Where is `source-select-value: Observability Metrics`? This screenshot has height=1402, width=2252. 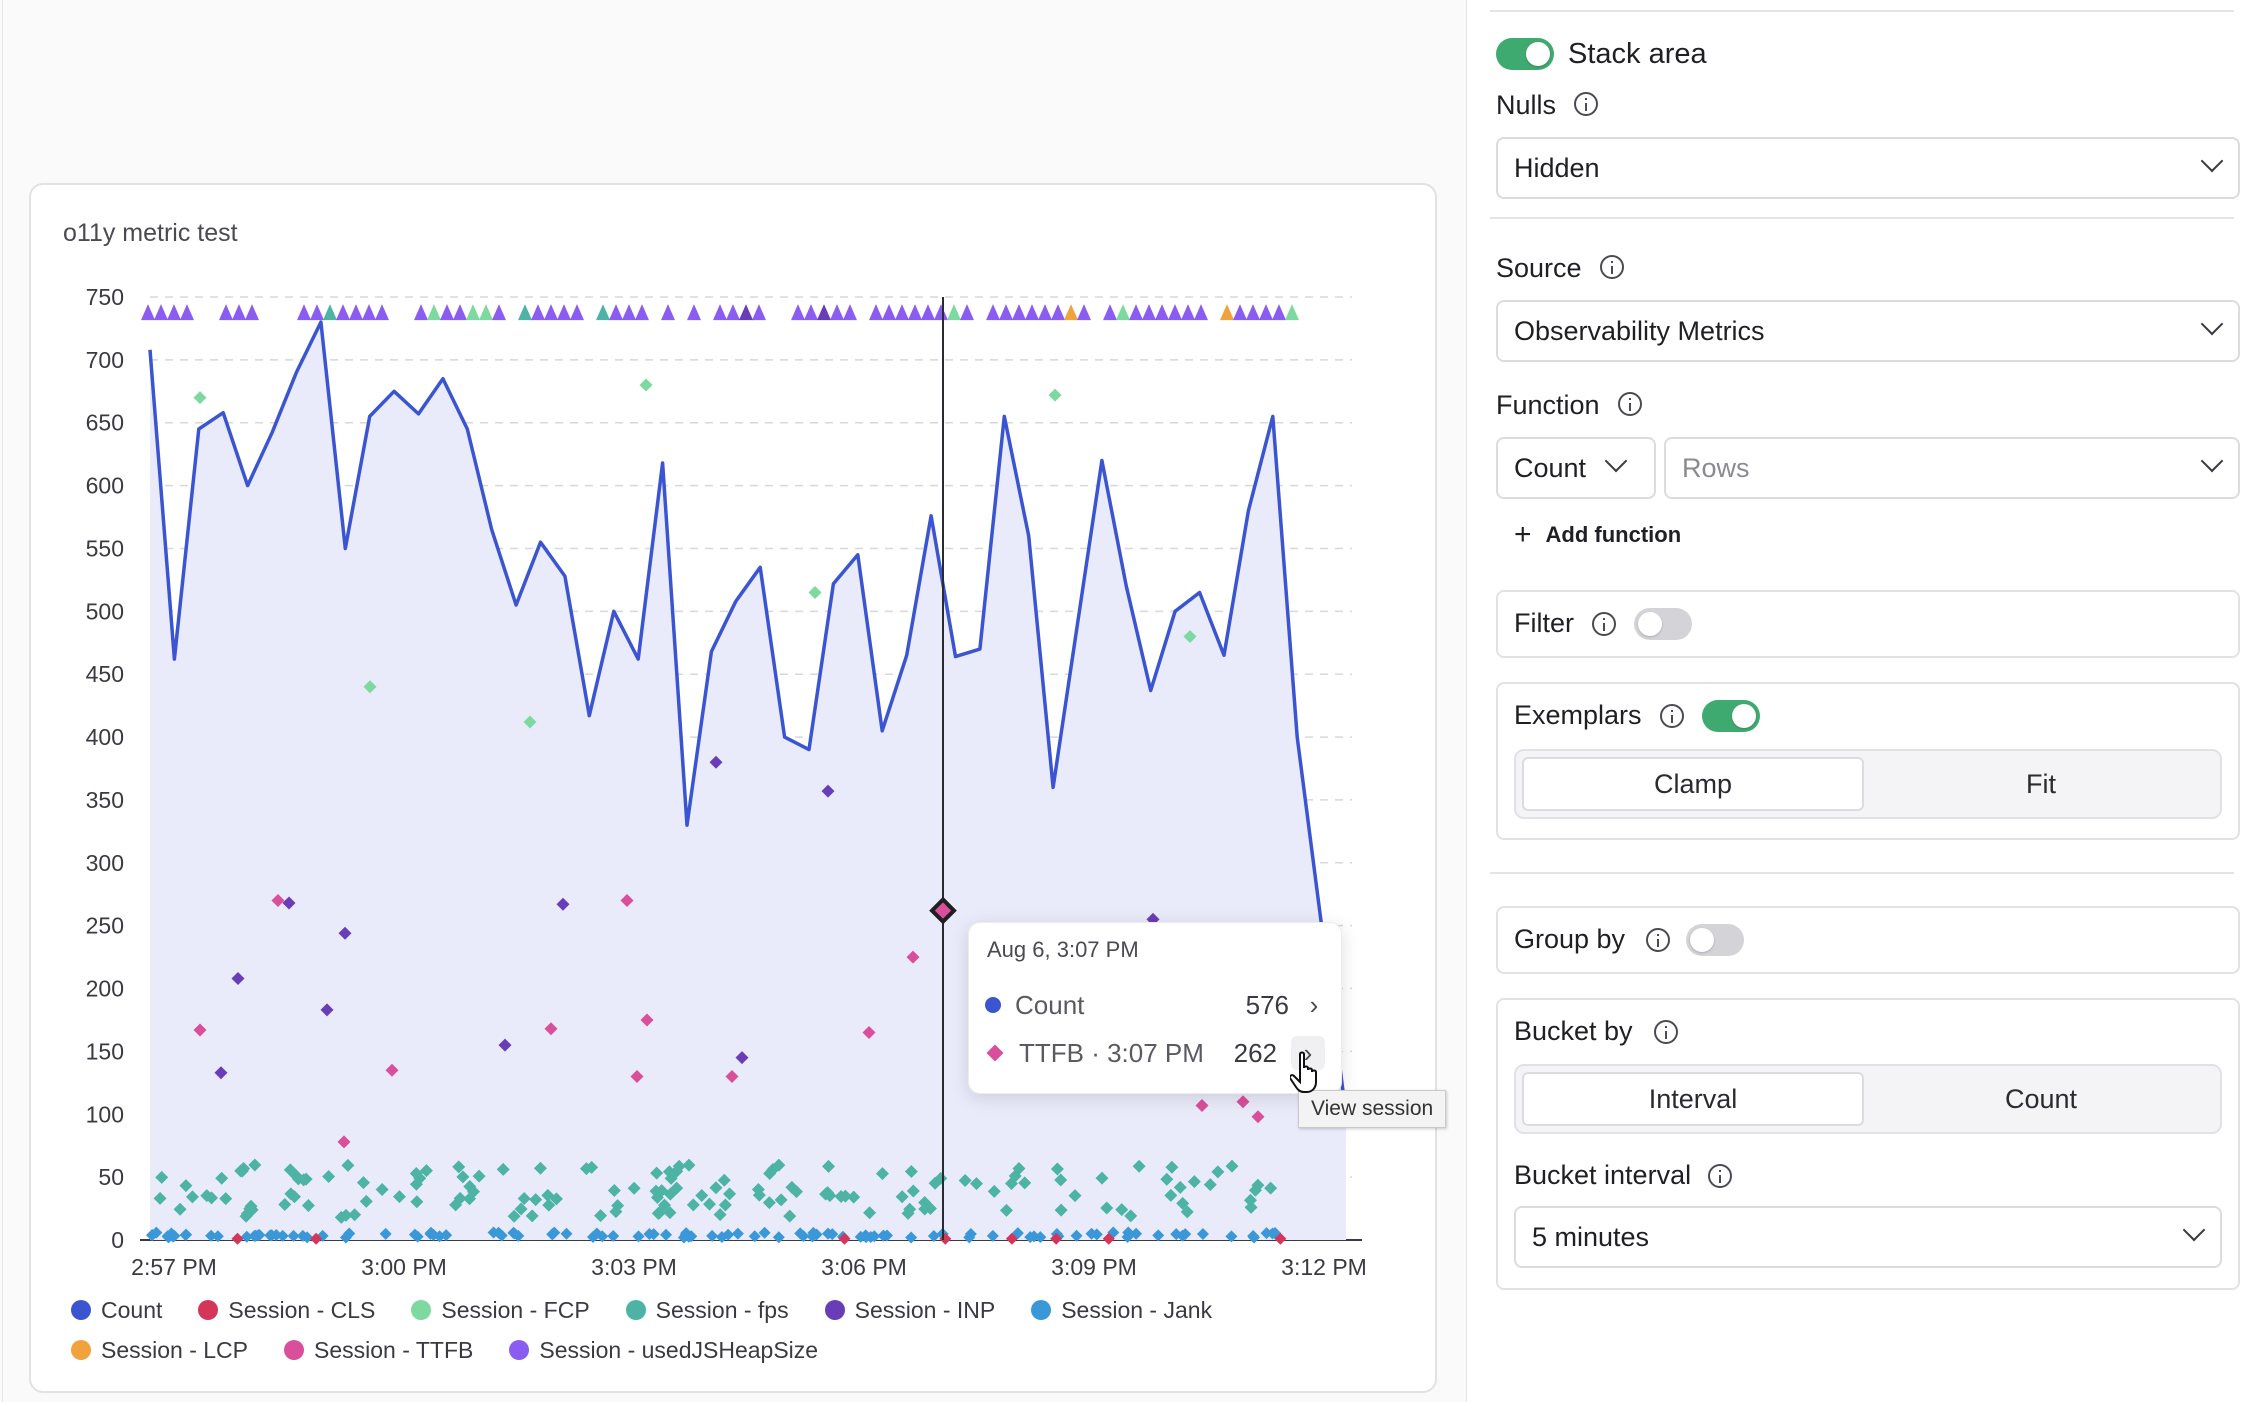 source-select-value: Observability Metrics is located at coordinates (1639, 330).